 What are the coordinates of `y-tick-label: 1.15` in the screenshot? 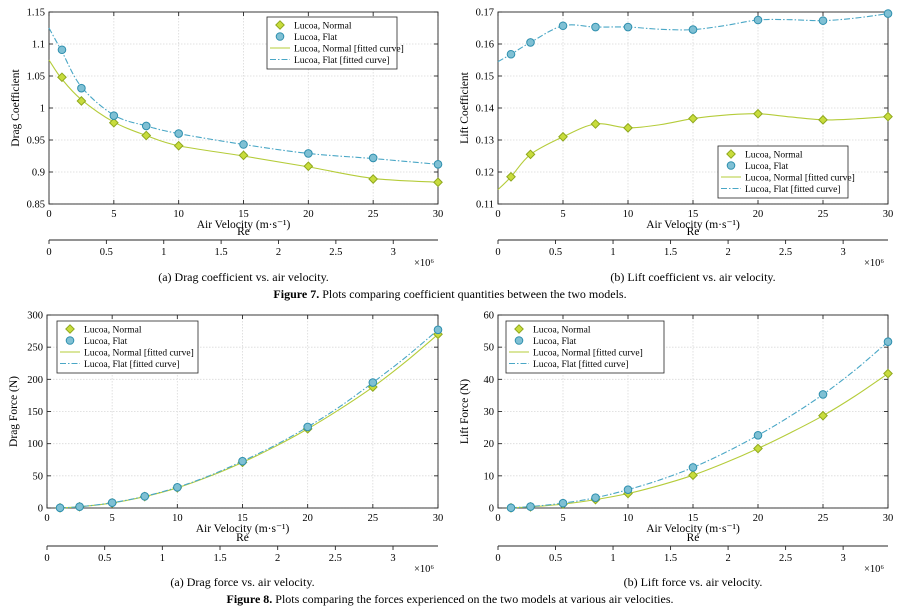 It's located at (36, 13).